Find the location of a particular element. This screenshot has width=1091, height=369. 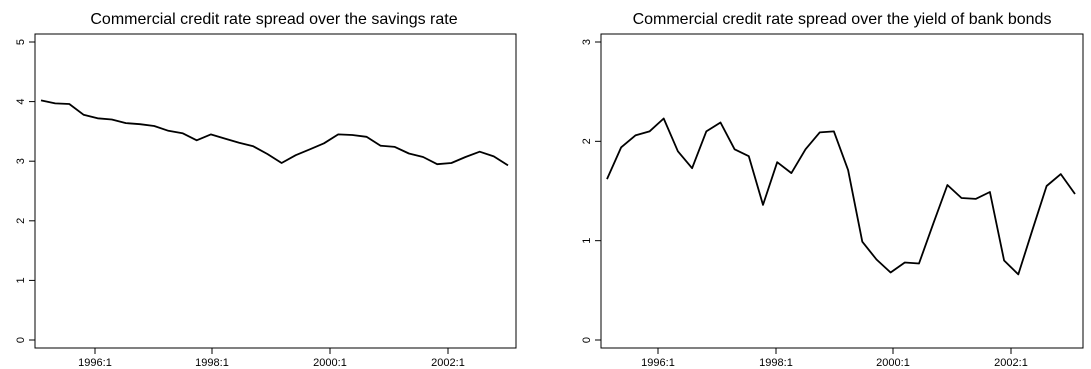

series-line is located at coordinates (274, 133).